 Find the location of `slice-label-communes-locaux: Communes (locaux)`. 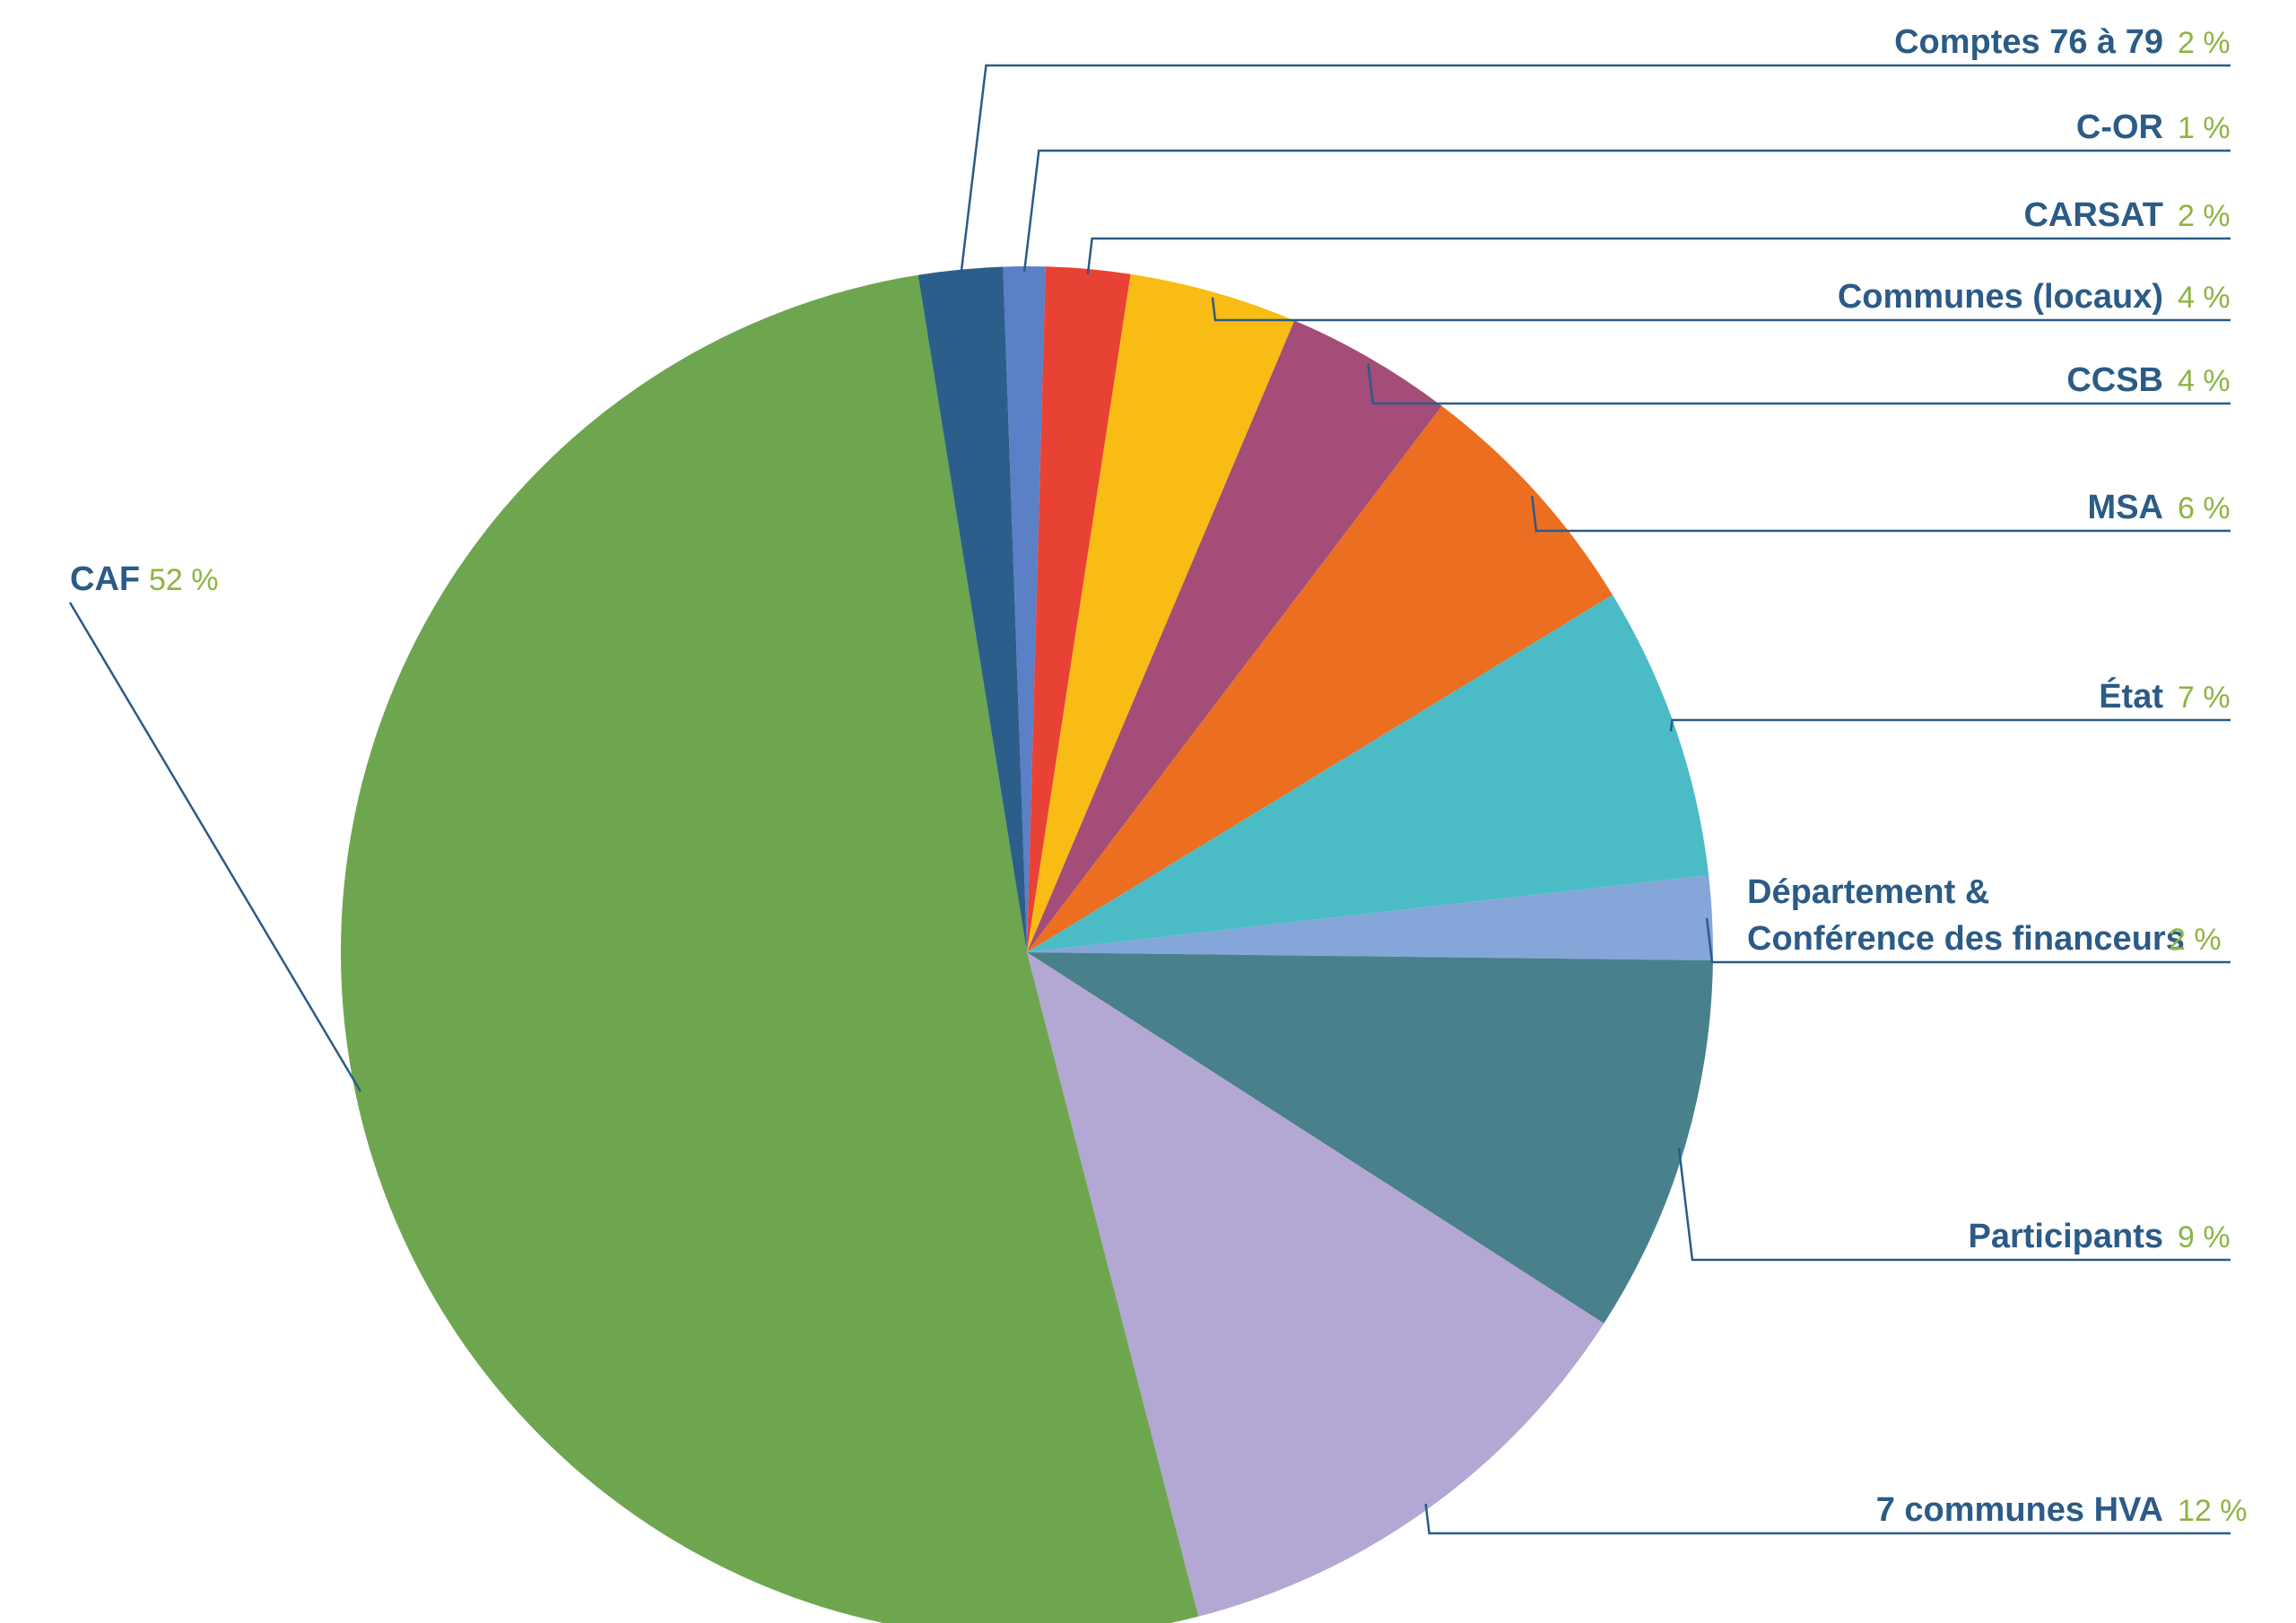

slice-label-communes-locaux: Communes (locaux) is located at coordinates (2000, 297).